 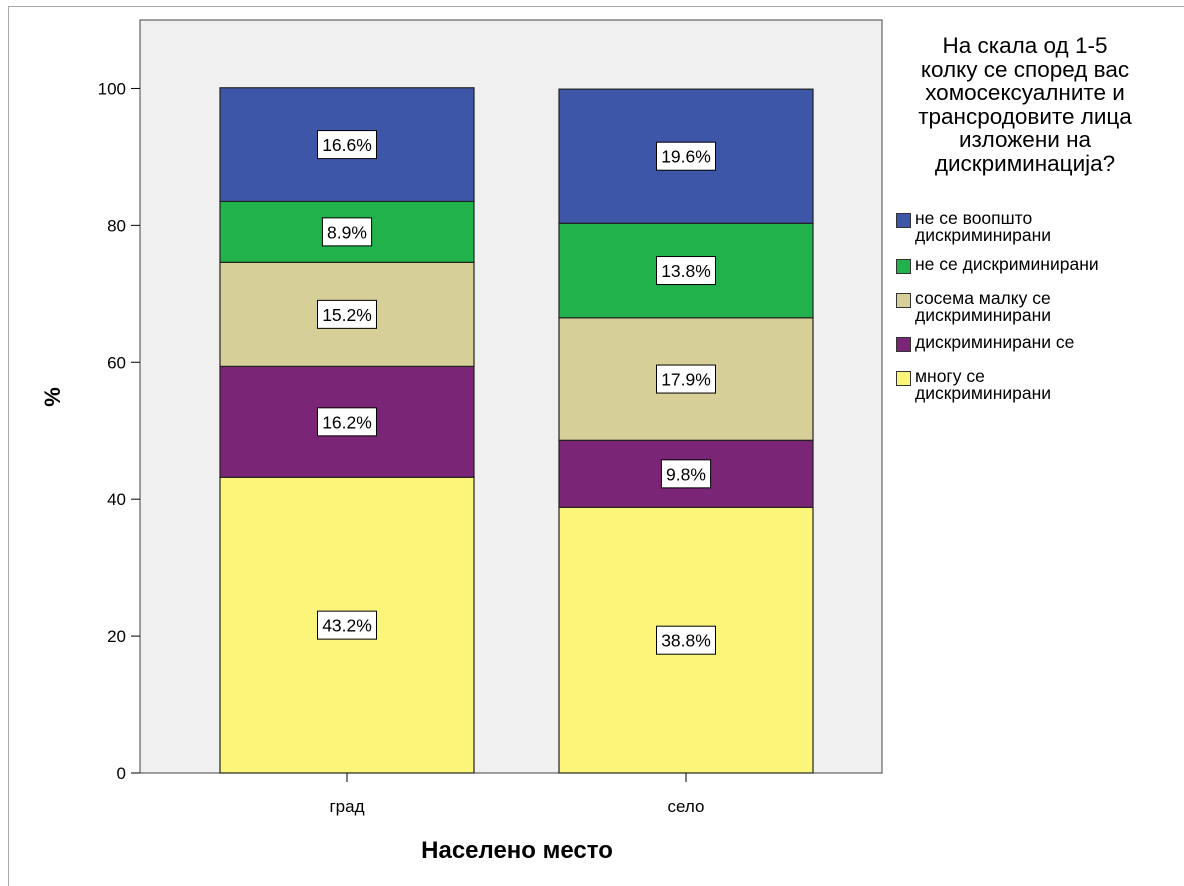 What do you see at coordinates (1025, 116) in the screenshot?
I see `legend-title-line: трансродовите лица` at bounding box center [1025, 116].